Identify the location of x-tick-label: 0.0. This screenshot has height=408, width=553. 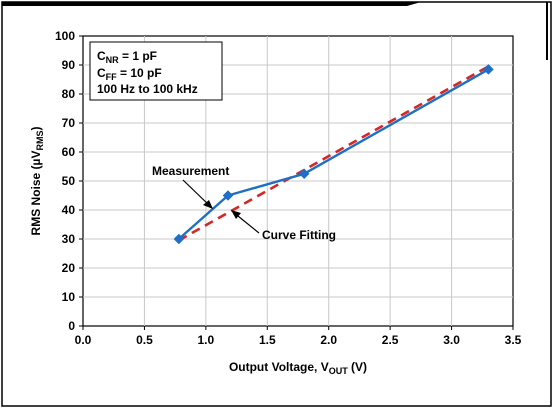
(83, 340).